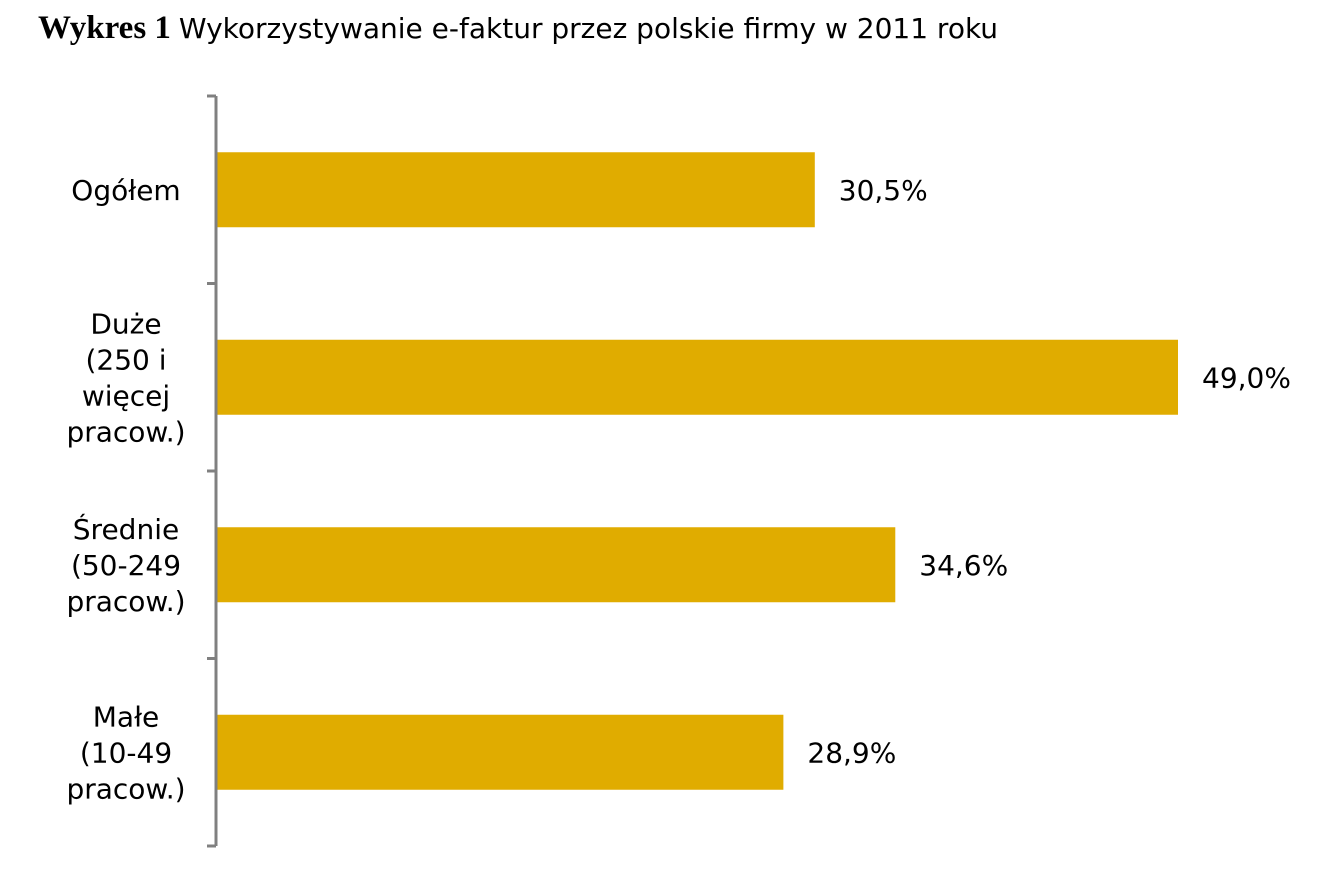 The image size is (1342, 869). Describe the element at coordinates (125, 377) in the screenshot. I see `category-label: Duże (250 i więcej pracow.)` at that location.